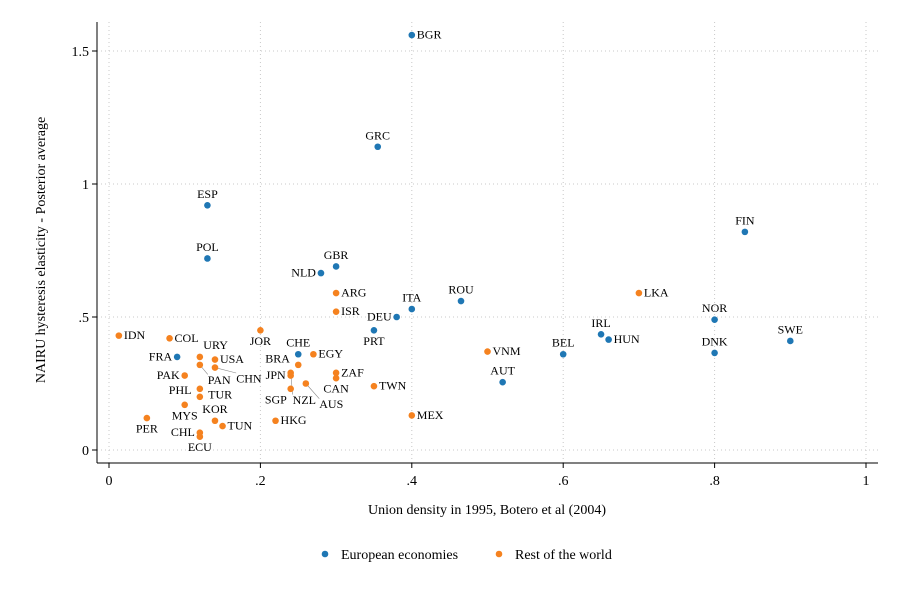 This screenshot has width=900, height=605. Describe the element at coordinates (714, 308) in the screenshot. I see `point-label: NOR` at that location.